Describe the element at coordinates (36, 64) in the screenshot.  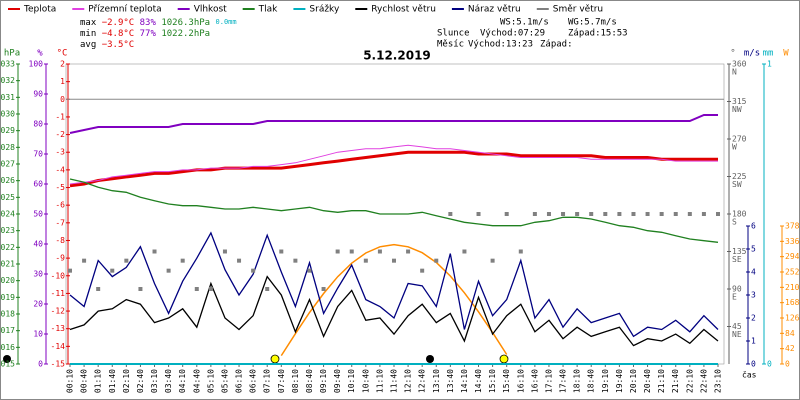
I see `y-tick-label: 100` at that location.